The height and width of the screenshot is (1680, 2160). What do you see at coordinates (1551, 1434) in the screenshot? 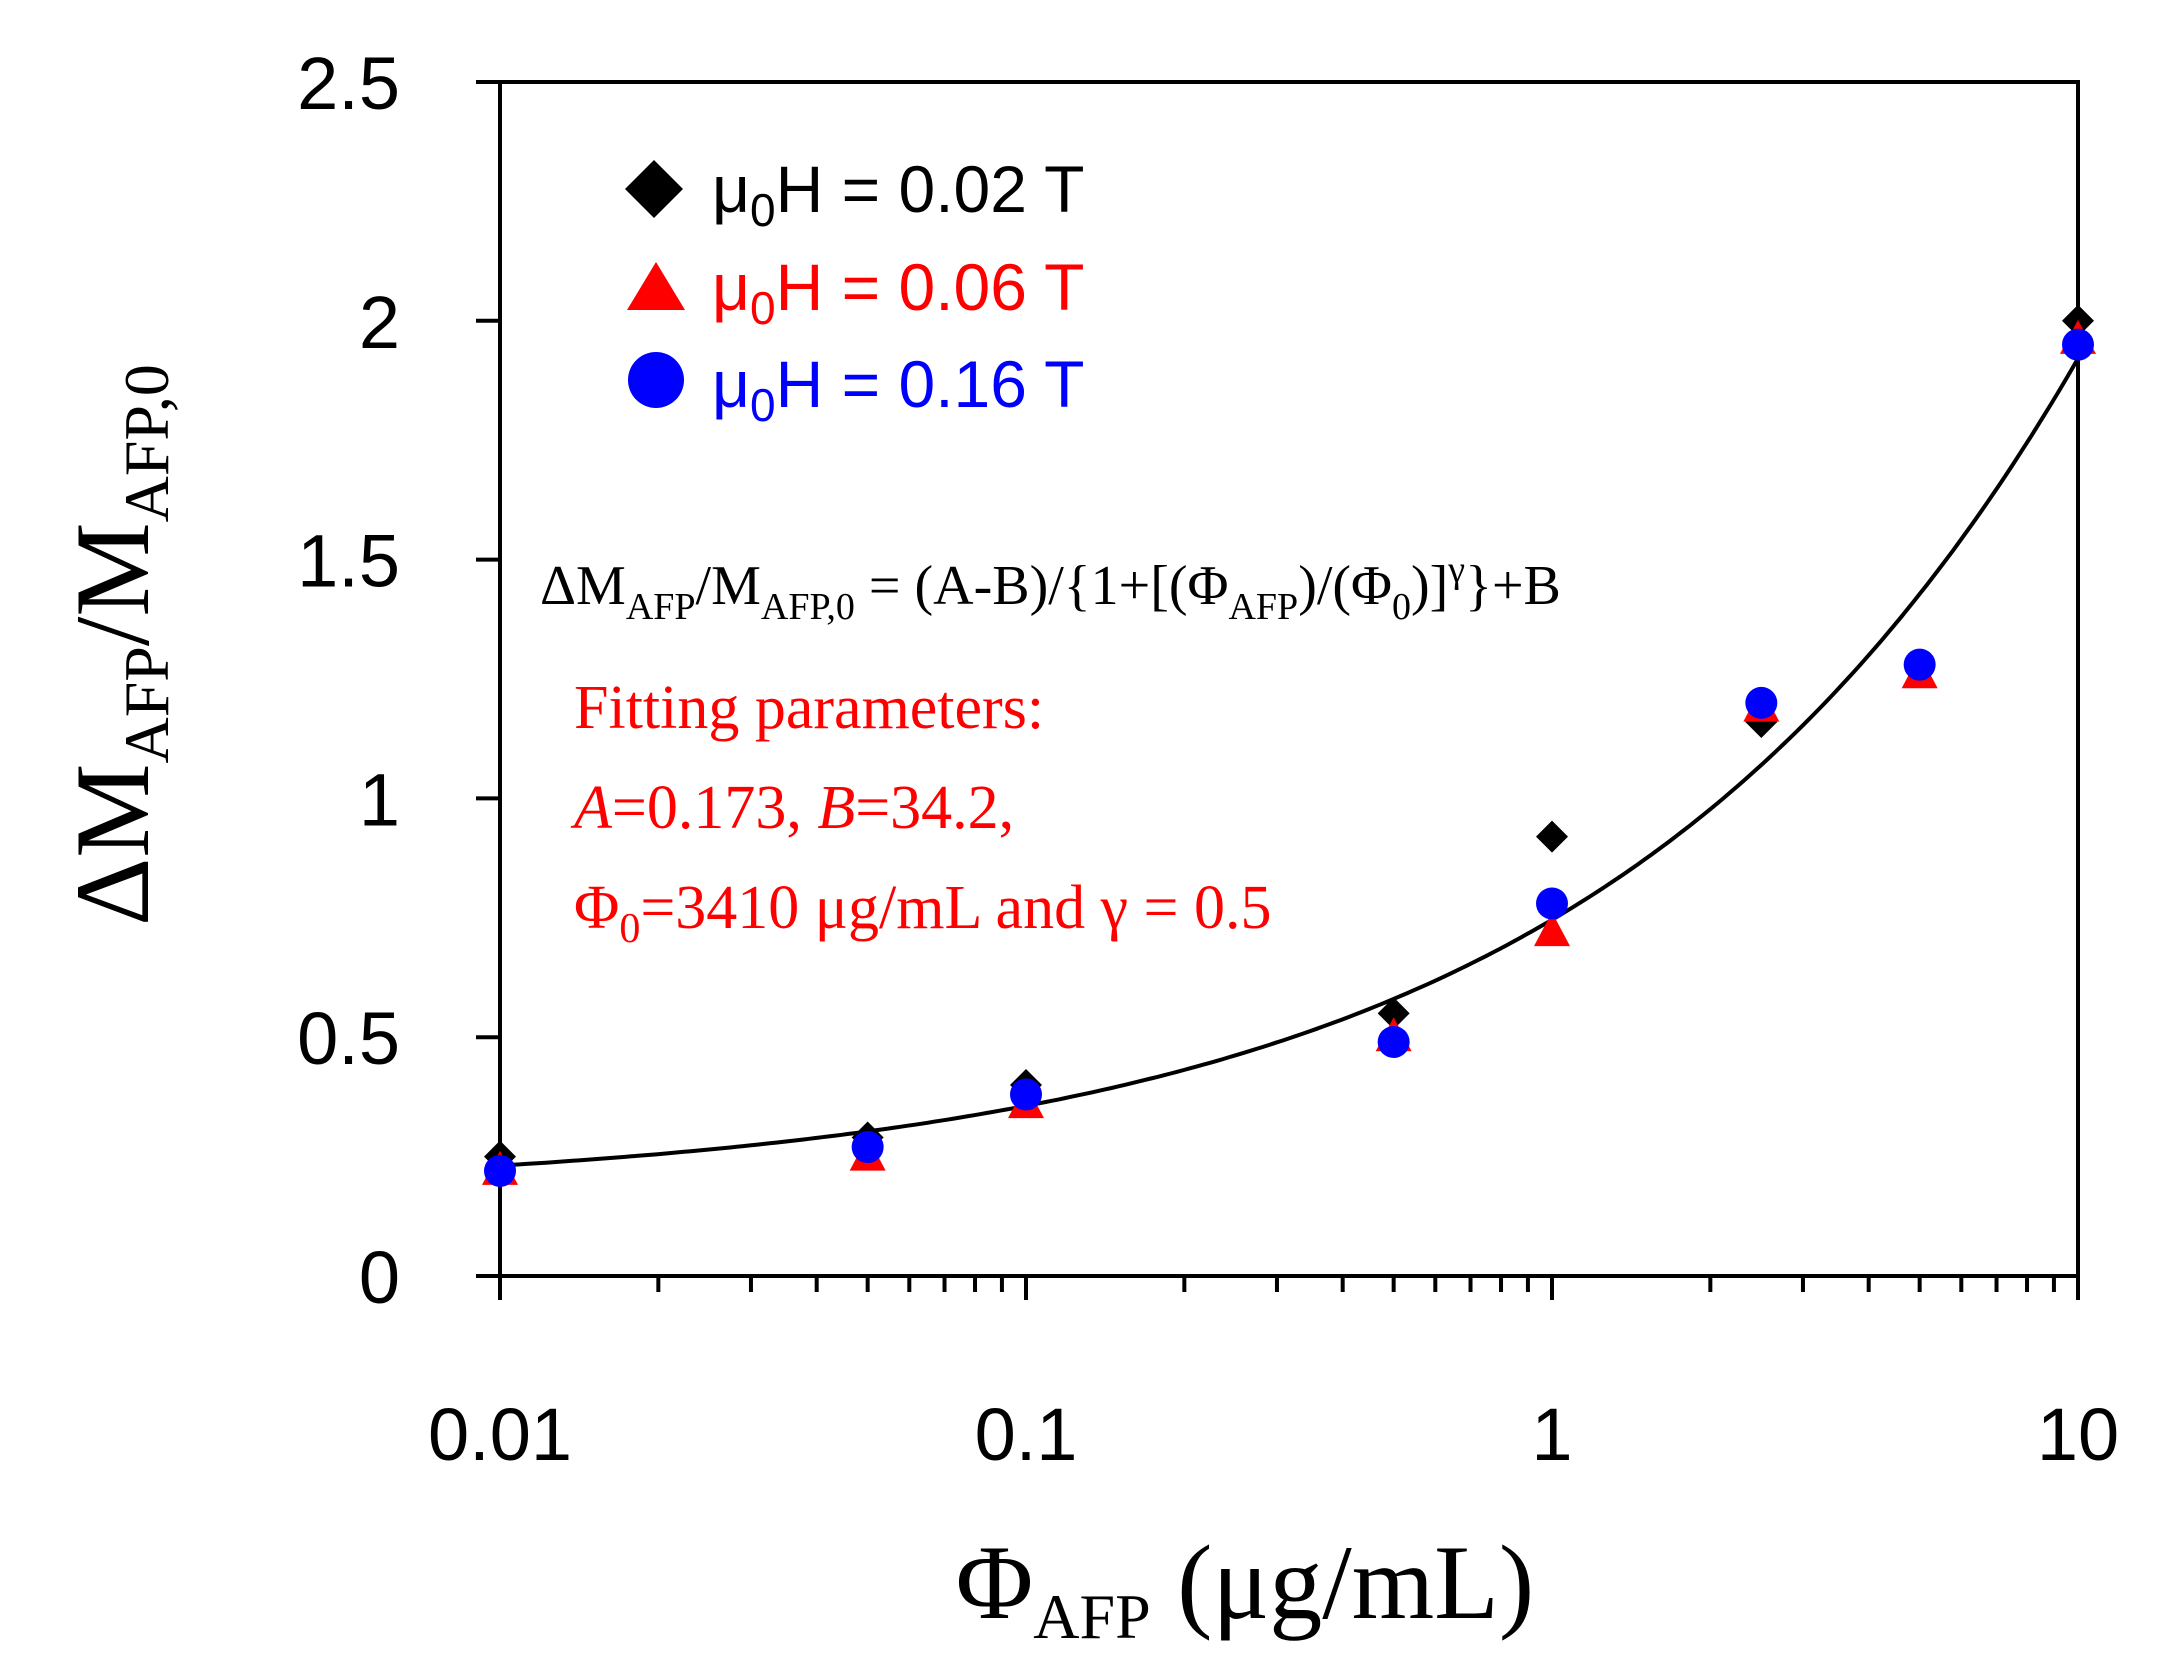
I see `x-tick-label: 1` at bounding box center [1551, 1434].